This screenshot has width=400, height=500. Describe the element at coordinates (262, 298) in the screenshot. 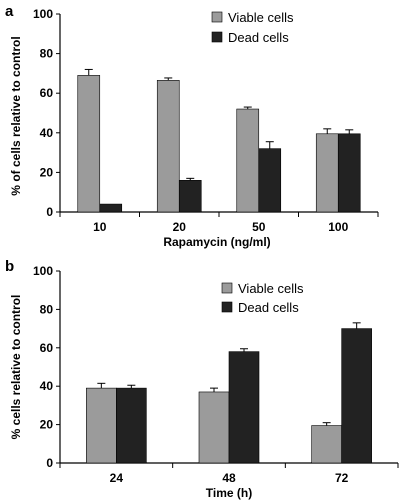

I see `panel-b-legend: Viable cells Dead cells` at that location.